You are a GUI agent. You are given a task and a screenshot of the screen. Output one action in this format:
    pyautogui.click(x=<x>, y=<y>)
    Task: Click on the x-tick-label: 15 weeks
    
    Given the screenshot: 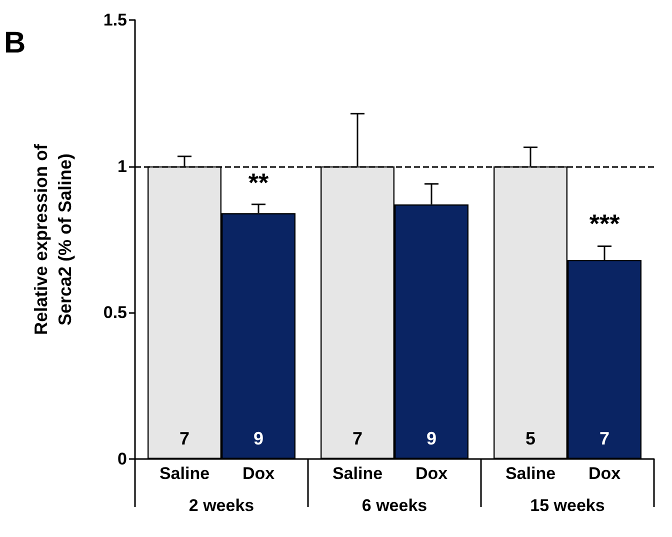 What is the action you would take?
    pyautogui.click(x=567, y=505)
    